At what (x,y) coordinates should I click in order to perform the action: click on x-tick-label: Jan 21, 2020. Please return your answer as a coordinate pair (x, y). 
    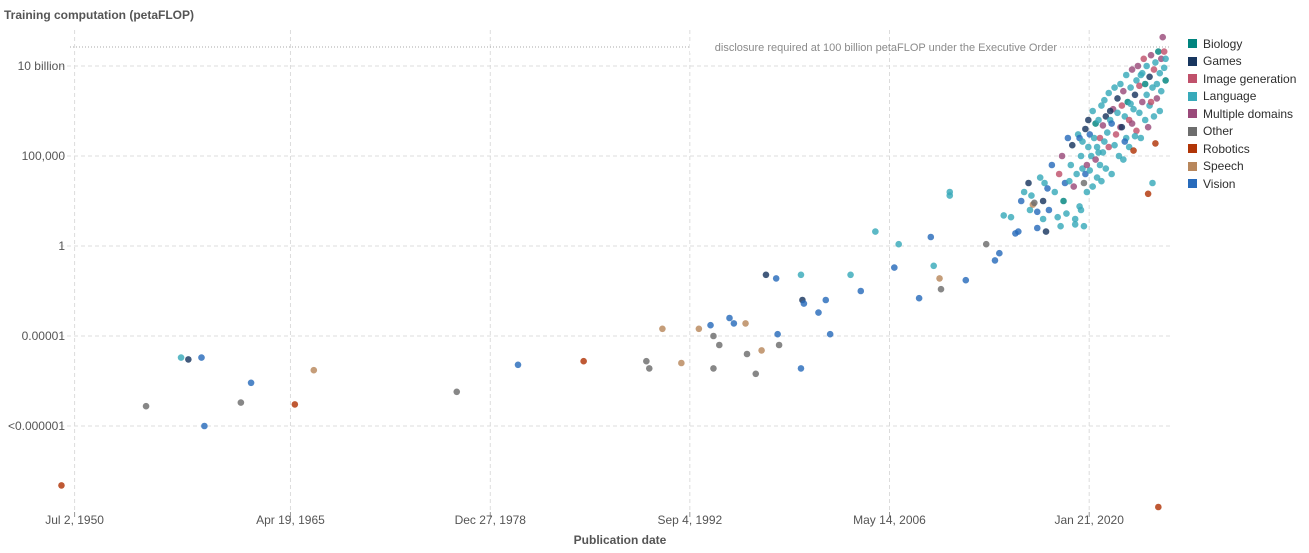
    Looking at the image, I should click on (1089, 520).